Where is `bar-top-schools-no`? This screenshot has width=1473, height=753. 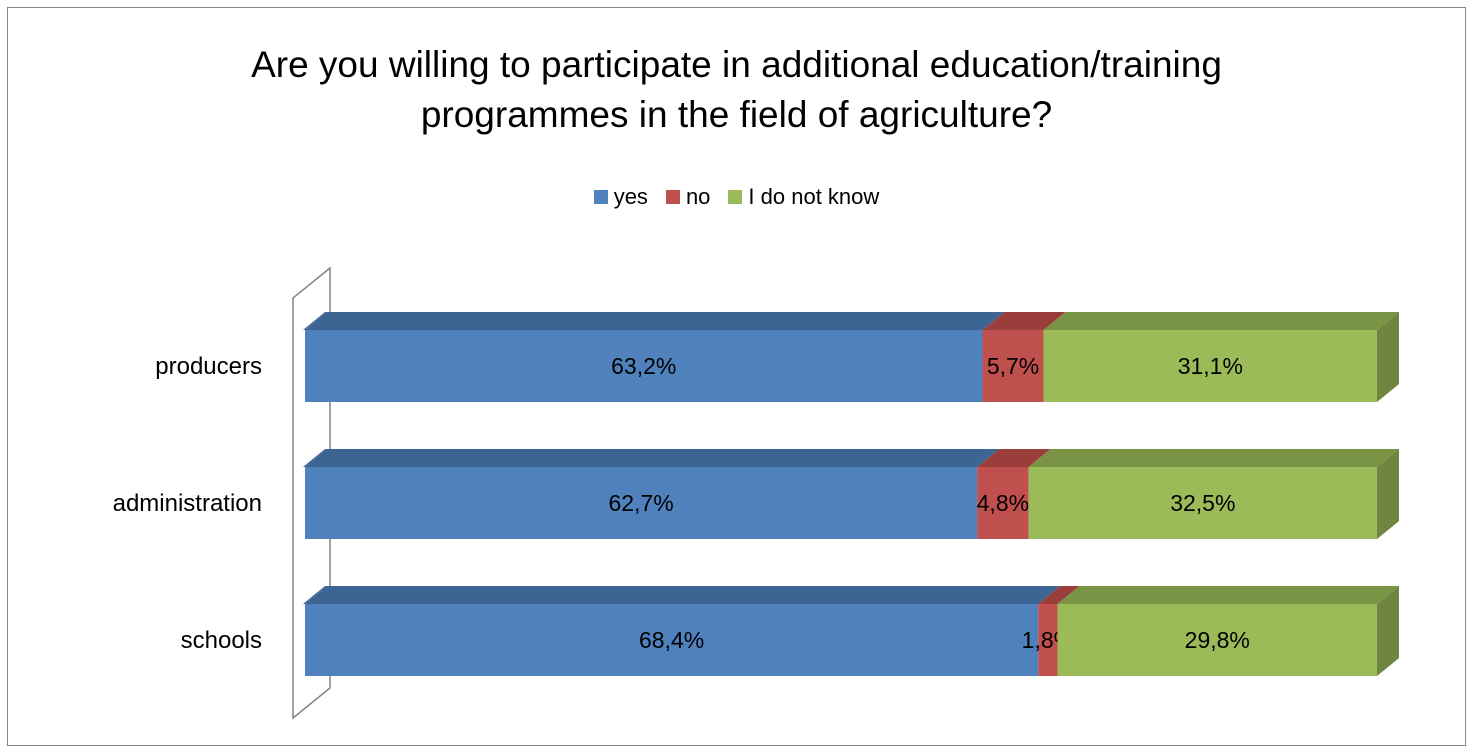
bar-top-schools-no is located at coordinates (1059, 595).